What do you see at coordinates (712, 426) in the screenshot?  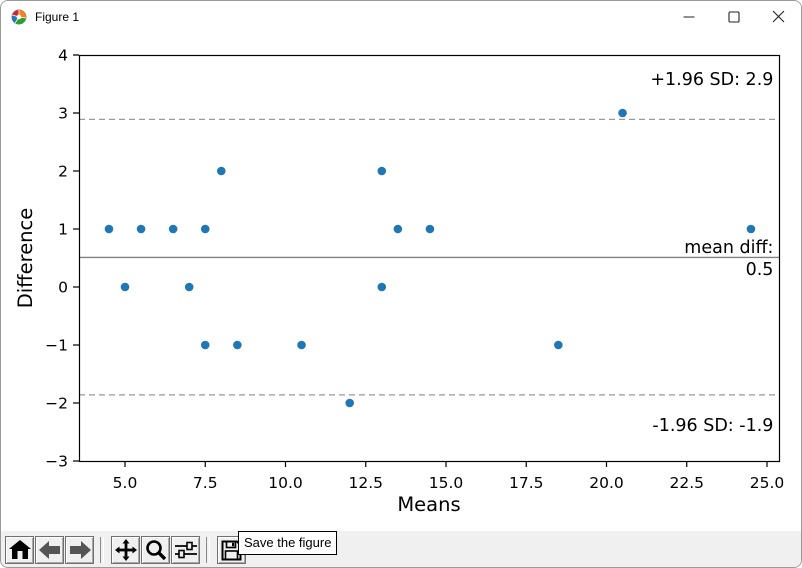 I see `lower-loa-label: -1.96 SD: -1.9` at bounding box center [712, 426].